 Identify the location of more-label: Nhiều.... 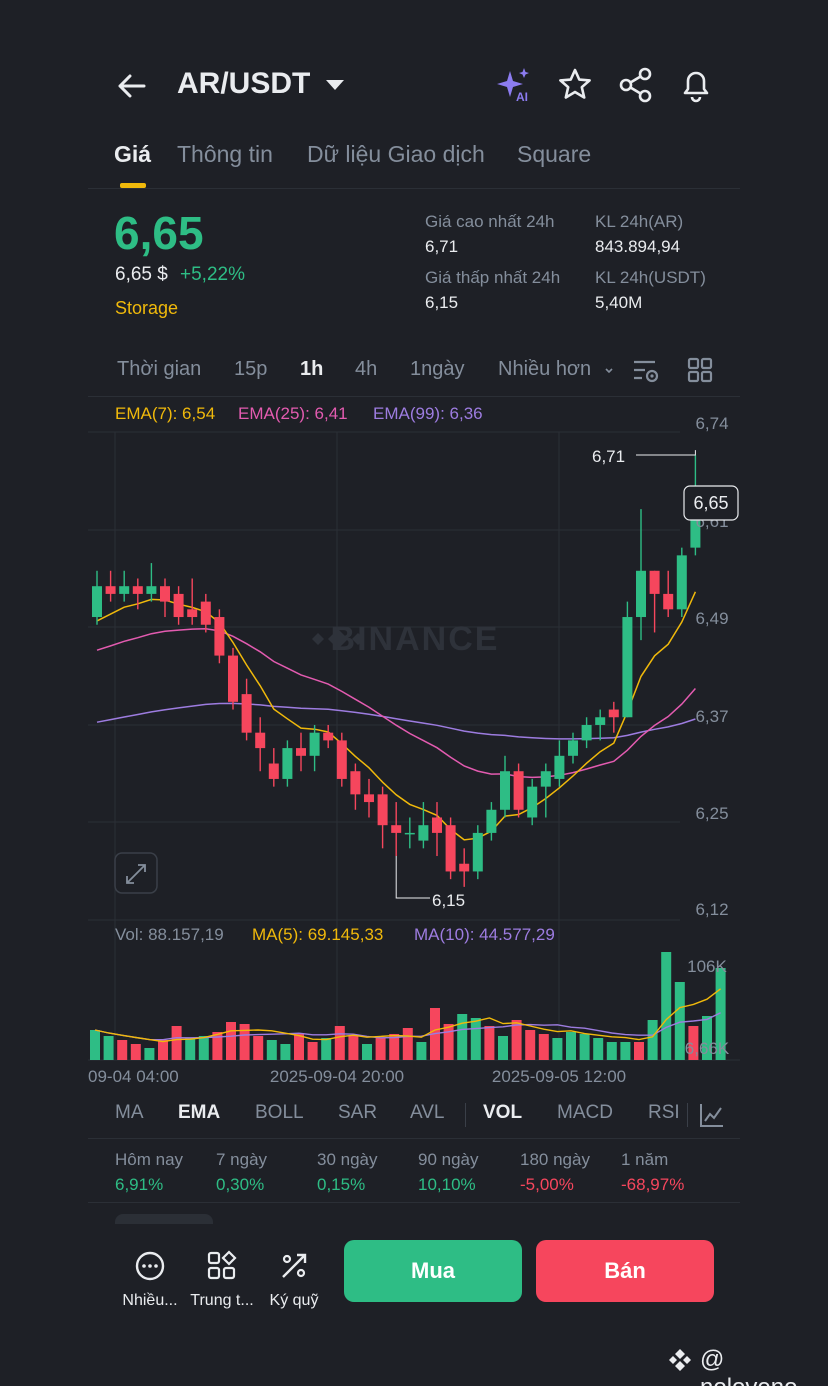
(150, 1300).